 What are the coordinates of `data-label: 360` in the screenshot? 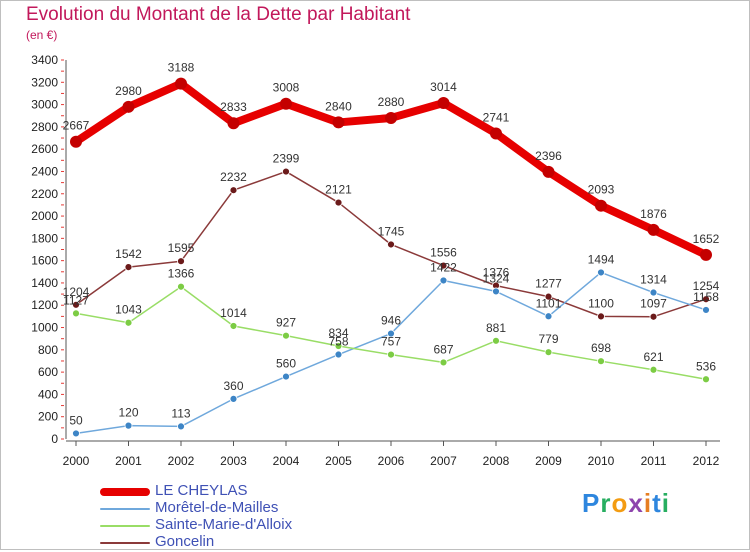 It's located at (233, 386).